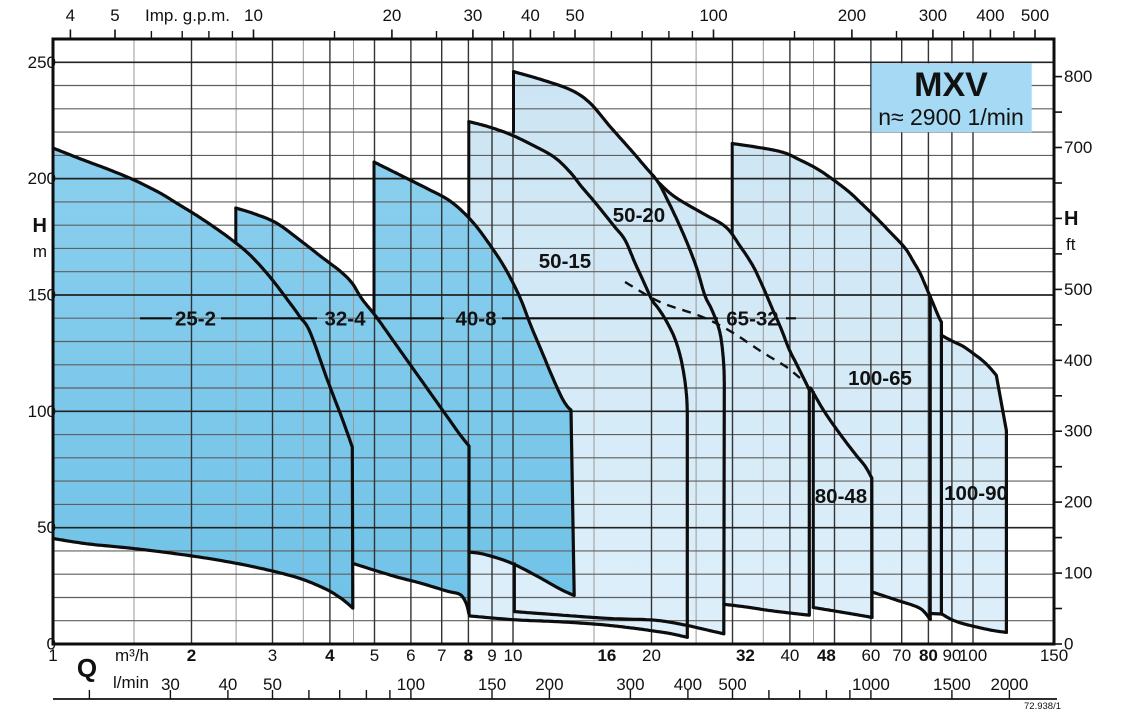  Describe the element at coordinates (187, 15) in the screenshot. I see `svg-text: Imp. g.p.m.` at that location.